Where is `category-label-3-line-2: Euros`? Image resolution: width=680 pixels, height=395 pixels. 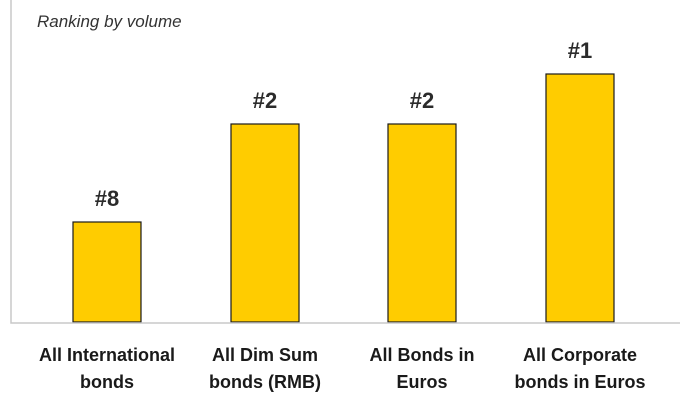 category-label-3-line-2: Euros is located at coordinates (421, 382).